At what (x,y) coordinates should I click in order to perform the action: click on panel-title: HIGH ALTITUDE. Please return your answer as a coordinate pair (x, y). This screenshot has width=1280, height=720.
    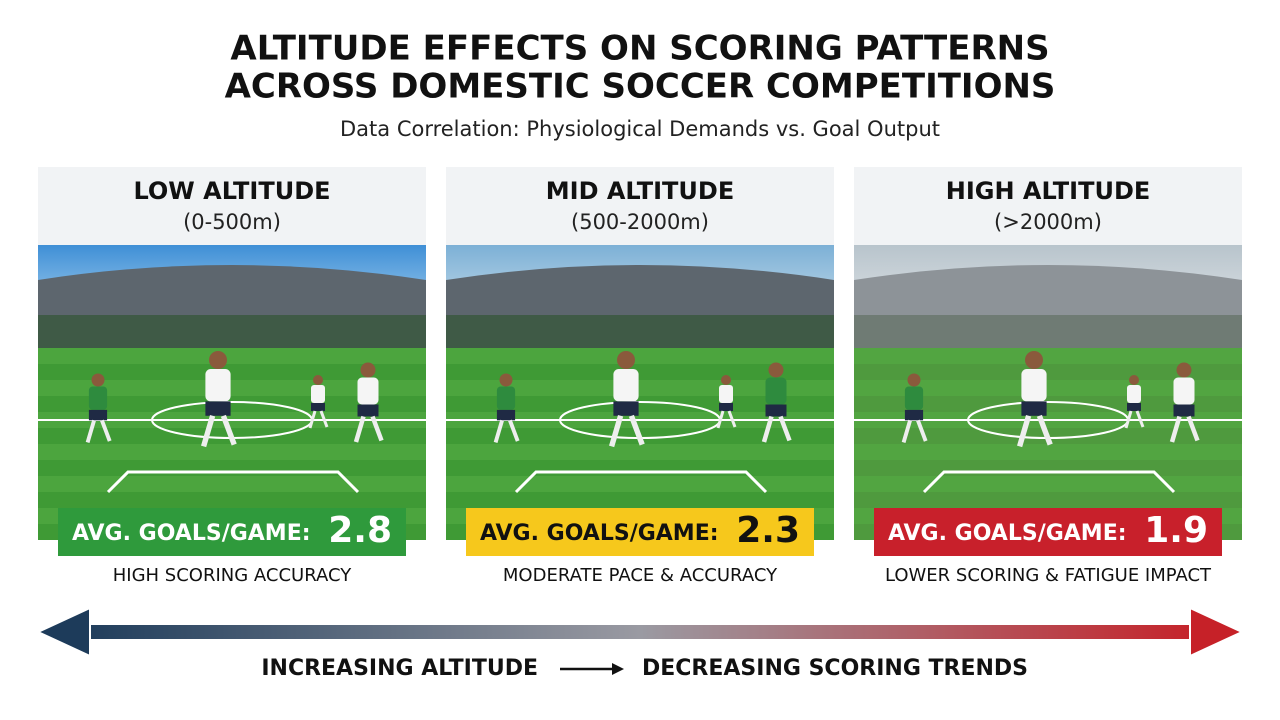
    Looking at the image, I should click on (1048, 191).